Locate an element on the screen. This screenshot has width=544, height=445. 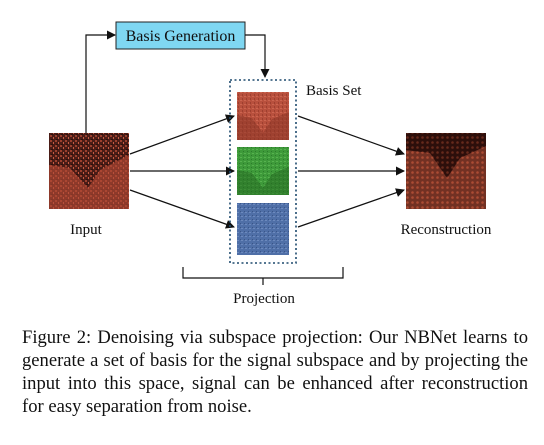
arrow-red-basis-to-reconstruction is located at coordinates (351, 135).